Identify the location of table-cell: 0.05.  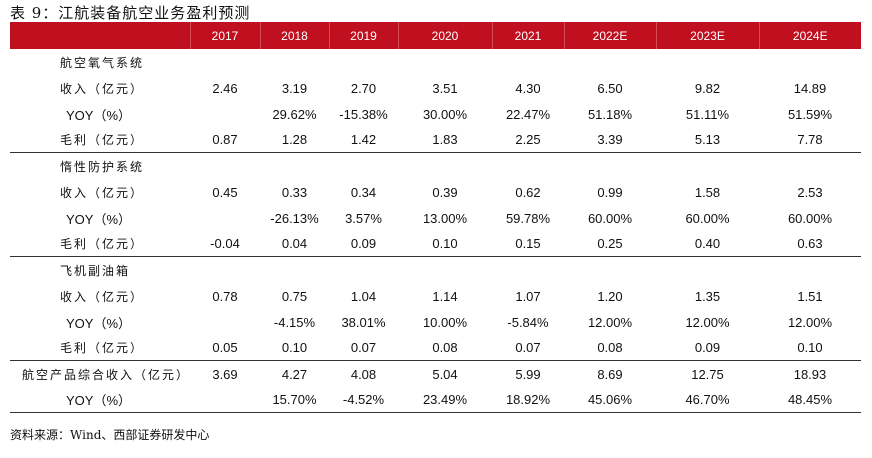
(225, 348).